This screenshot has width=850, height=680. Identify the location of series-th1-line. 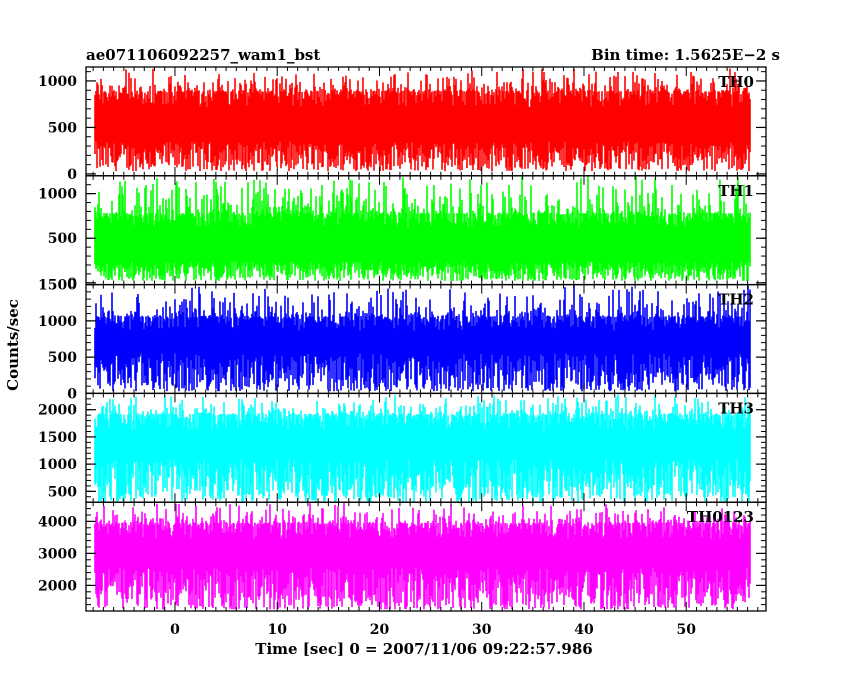
(422, 228).